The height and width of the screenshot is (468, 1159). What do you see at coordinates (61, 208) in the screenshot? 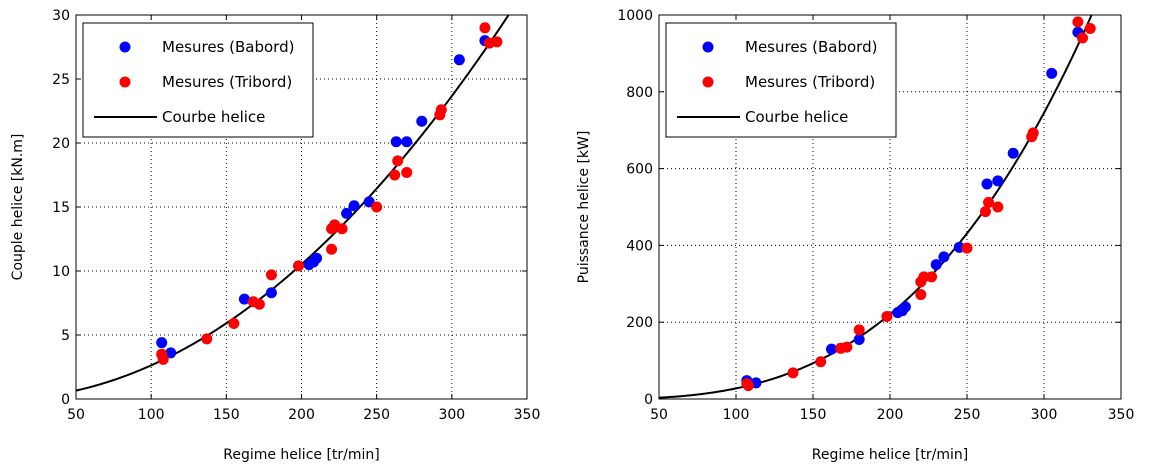
I see `y-tick-label: 15` at bounding box center [61, 208].